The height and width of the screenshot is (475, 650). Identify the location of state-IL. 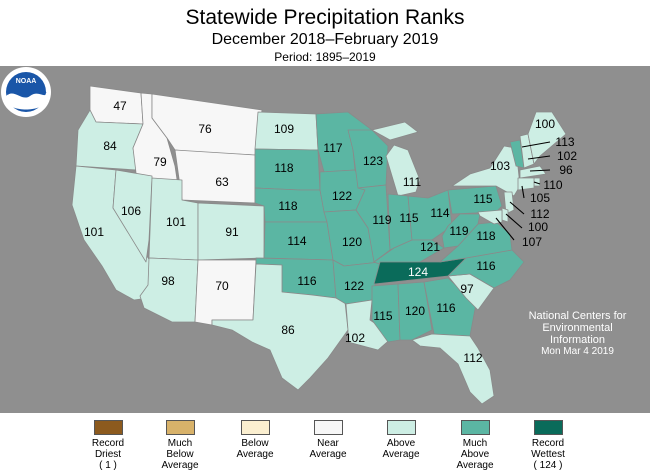
(373, 223).